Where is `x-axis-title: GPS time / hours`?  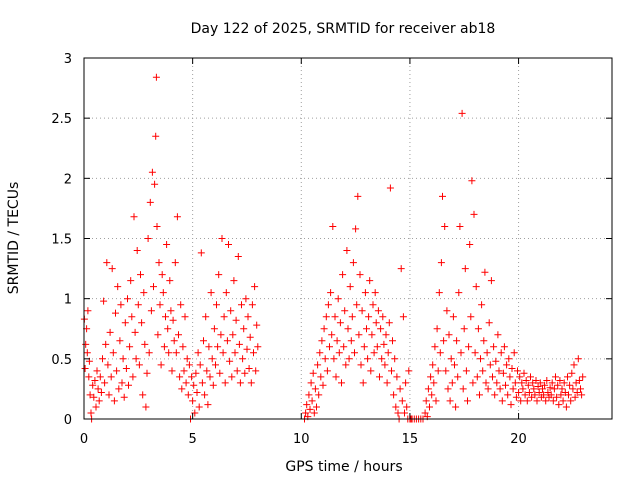 x-axis-title: GPS time / hours is located at coordinates (343, 467).